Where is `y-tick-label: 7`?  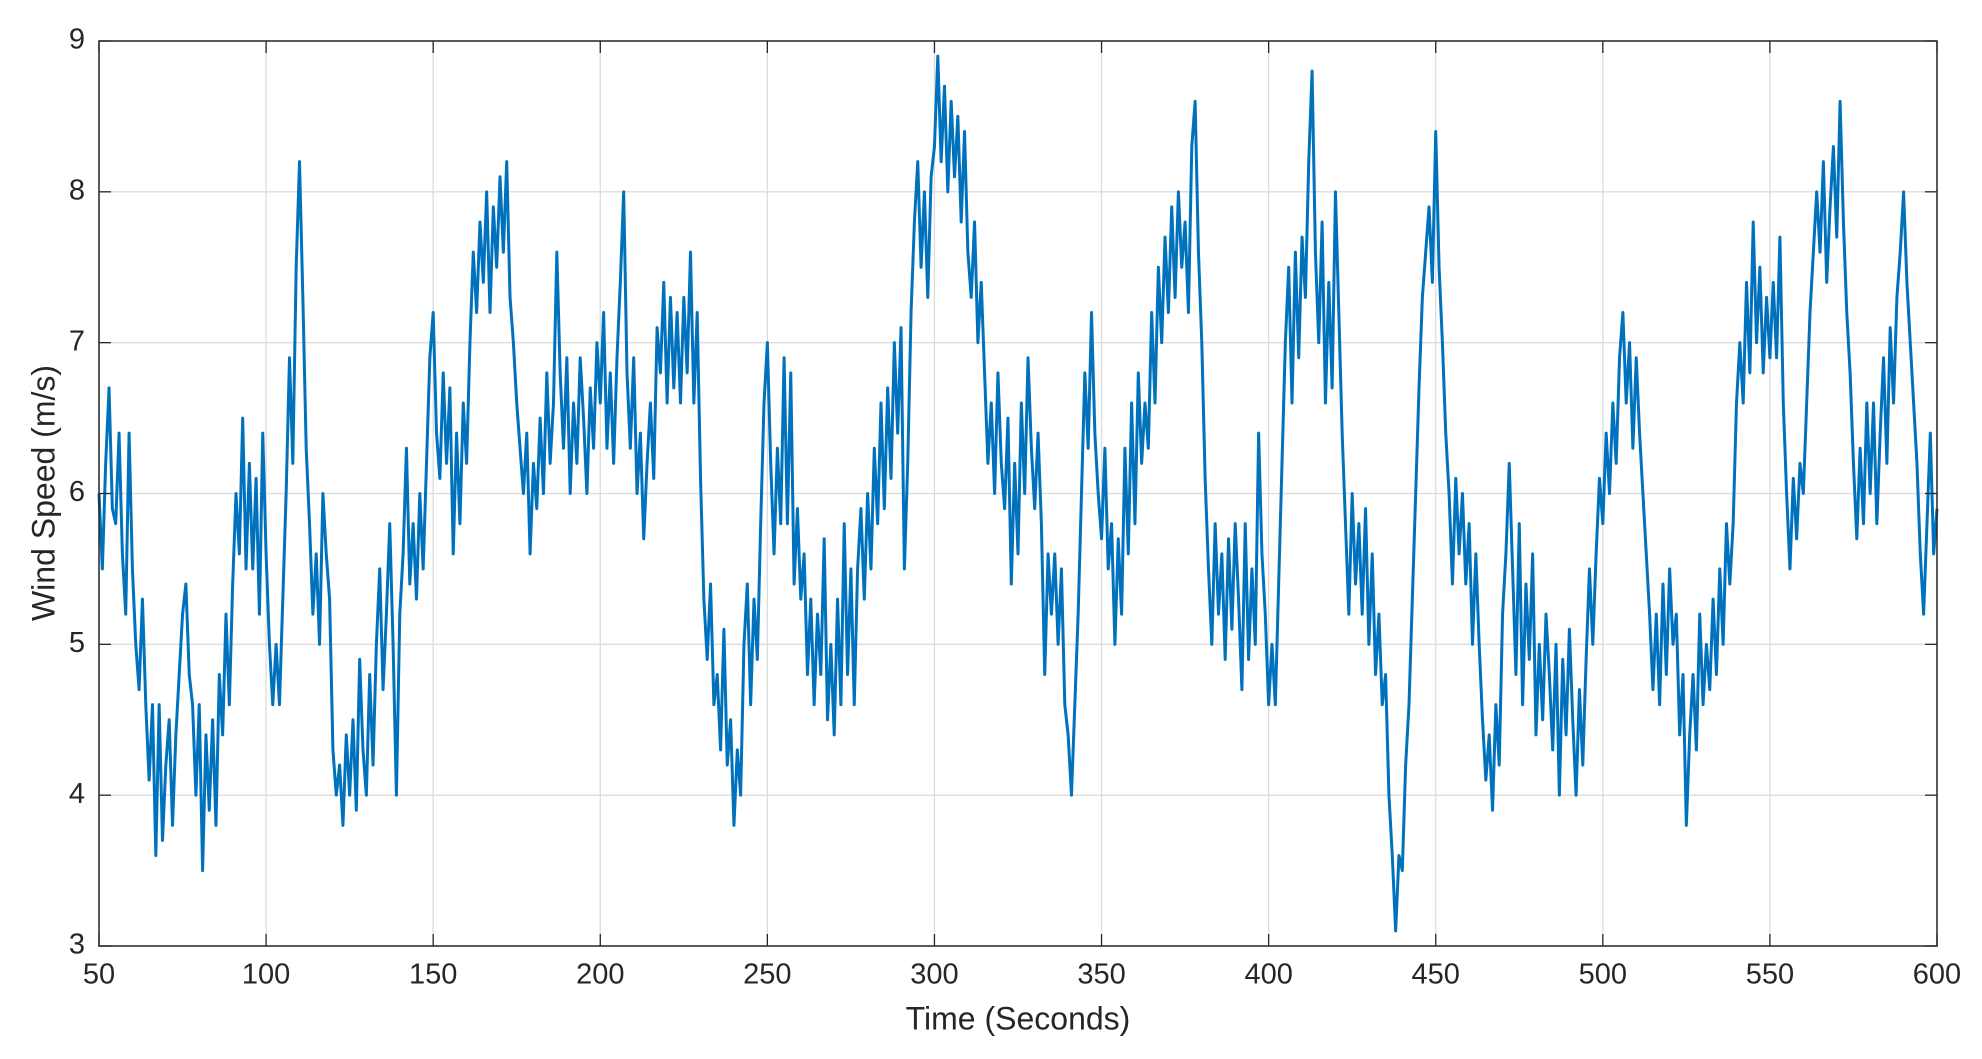
y-tick-label: 7 is located at coordinates (77, 341).